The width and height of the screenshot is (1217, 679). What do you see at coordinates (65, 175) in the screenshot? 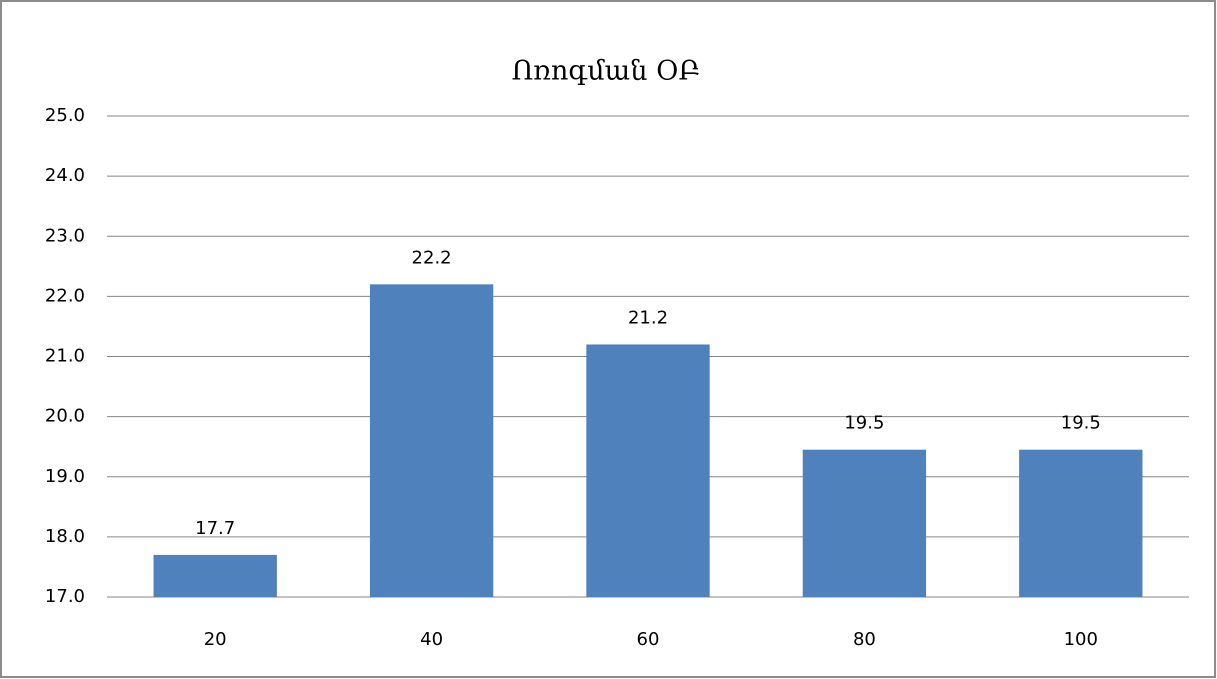
I see `y-tick-label: 24.0` at bounding box center [65, 175].